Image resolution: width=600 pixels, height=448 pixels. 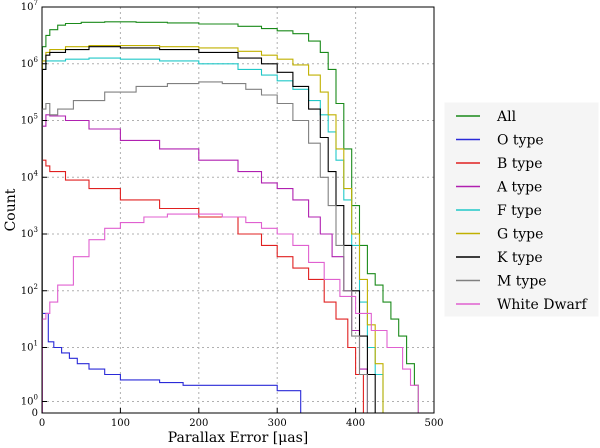 I want to click on x-tick-label: 400, so click(x=355, y=423).